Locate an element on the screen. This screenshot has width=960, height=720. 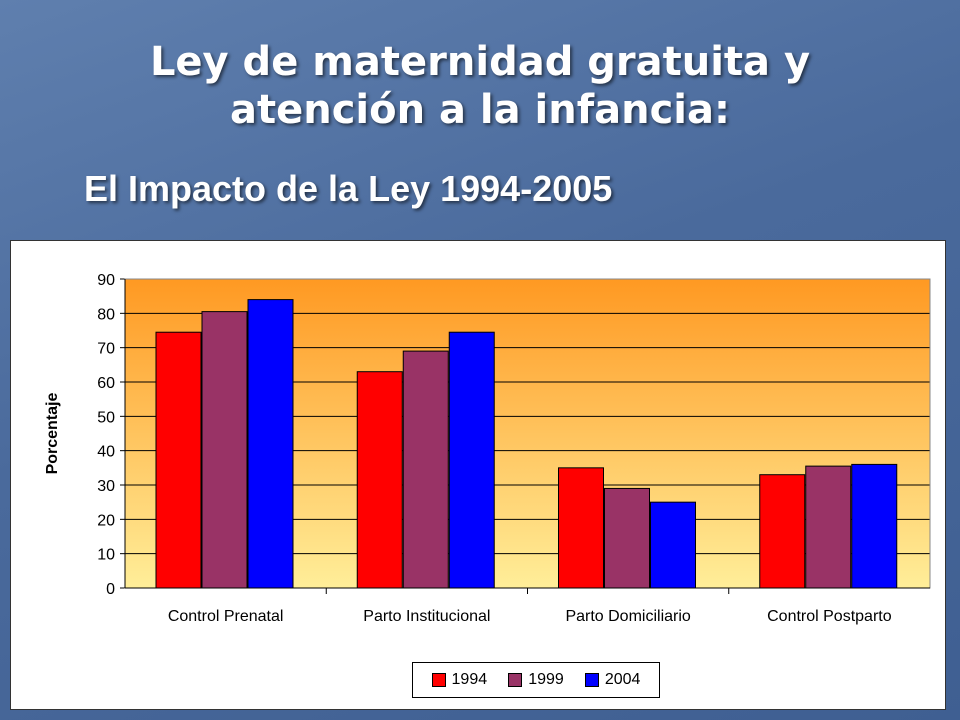
y-tick-label: 40 is located at coordinates (106, 452).